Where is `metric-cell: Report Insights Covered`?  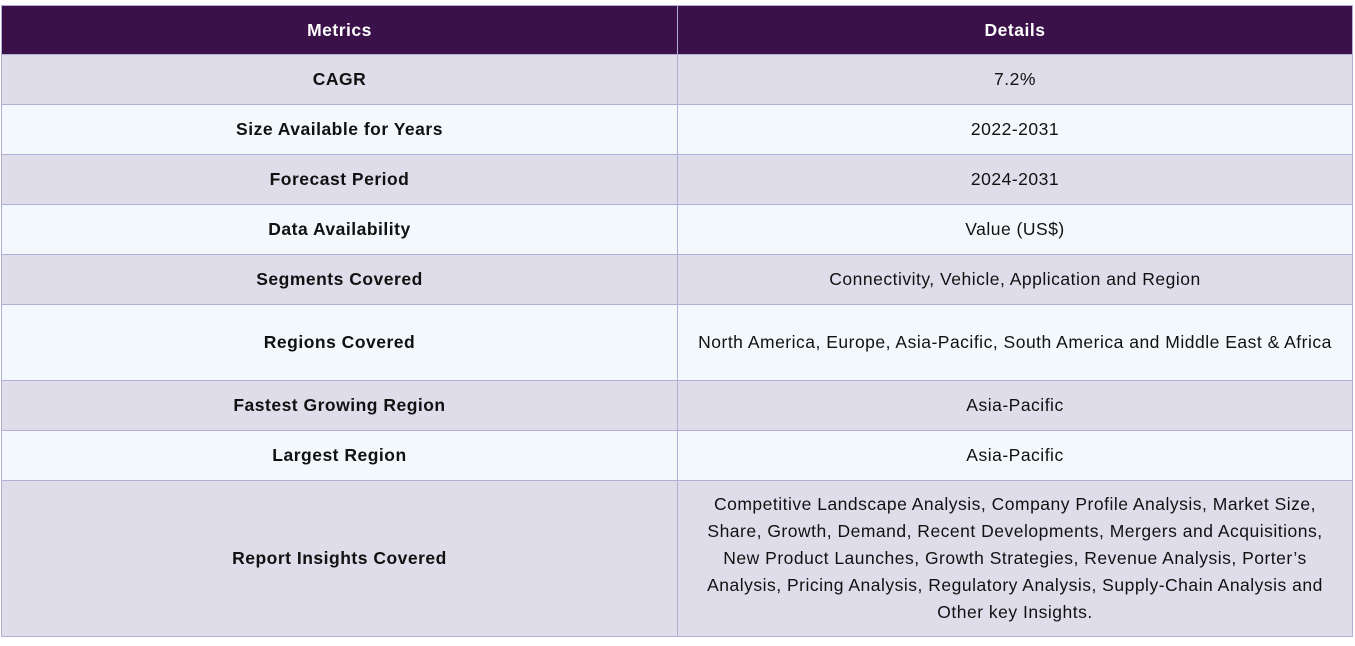 metric-cell: Report Insights Covered is located at coordinates (339, 558).